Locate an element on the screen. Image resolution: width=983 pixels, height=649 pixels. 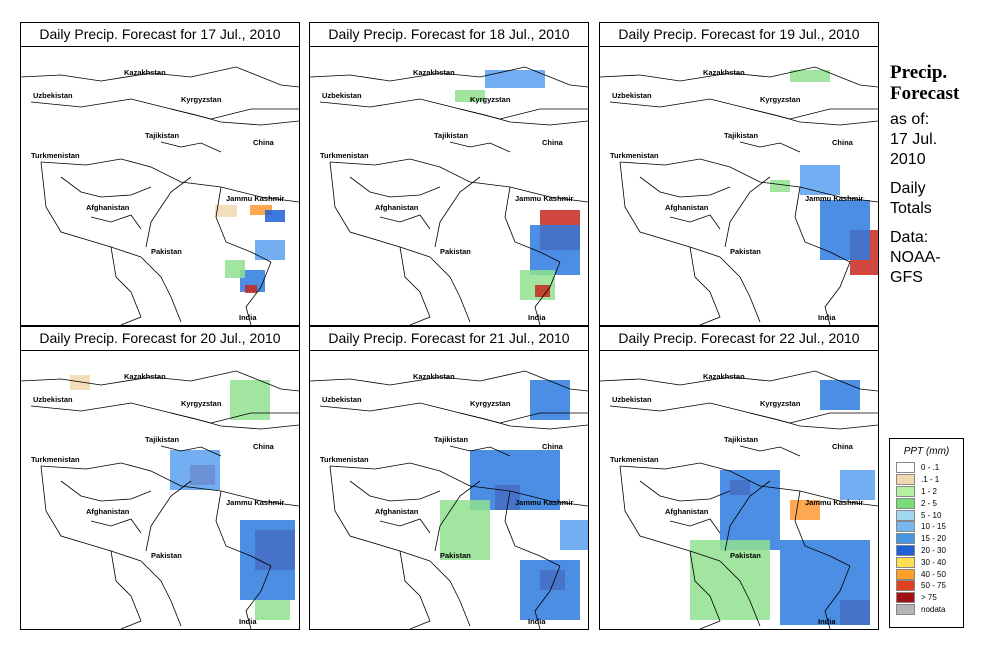
legend-entry: 2 - 5 is located at coordinates (929, 503).